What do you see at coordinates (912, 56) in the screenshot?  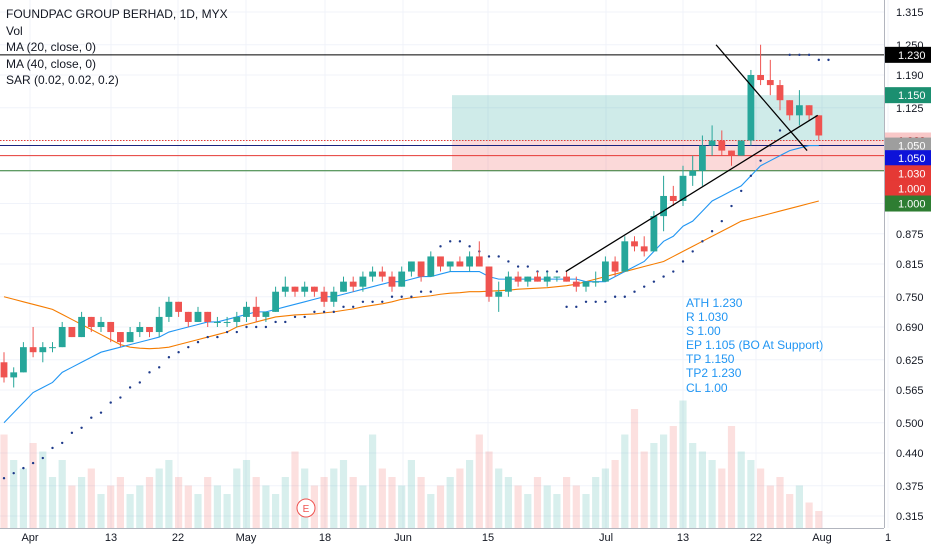 I see `price-tag-label: 1.230` at bounding box center [912, 56].